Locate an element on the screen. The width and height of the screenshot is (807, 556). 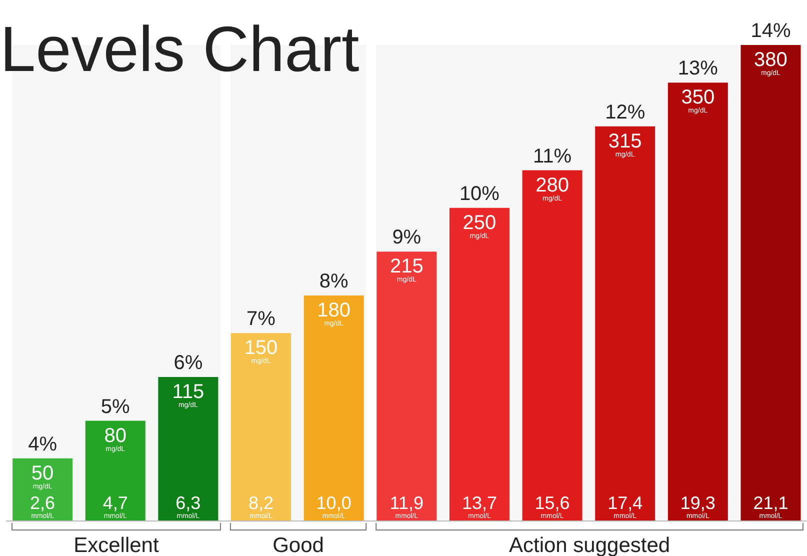
data-label: 380 is located at coordinates (771, 60).